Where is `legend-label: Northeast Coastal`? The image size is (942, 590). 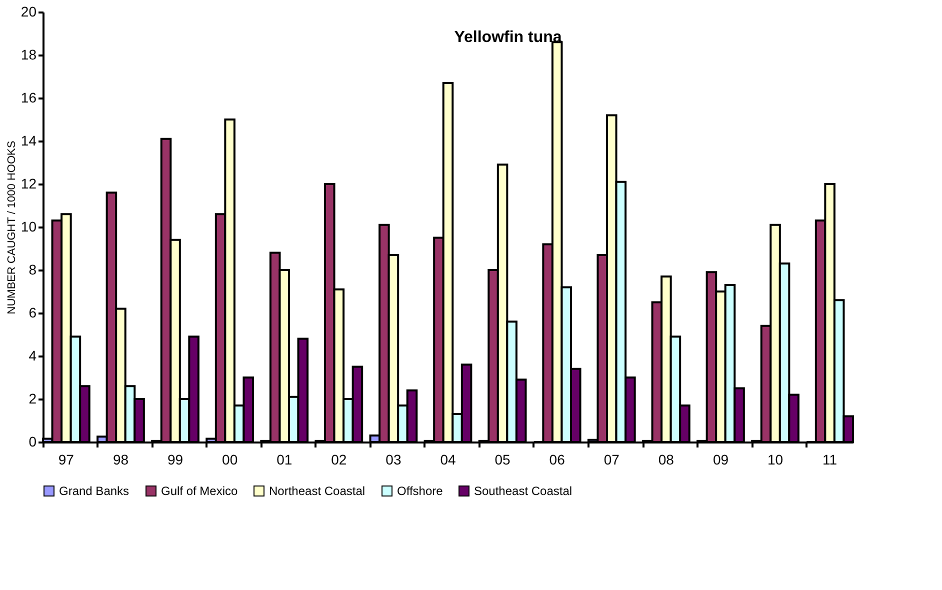
legend-label: Northeast Coastal is located at coordinates (317, 491).